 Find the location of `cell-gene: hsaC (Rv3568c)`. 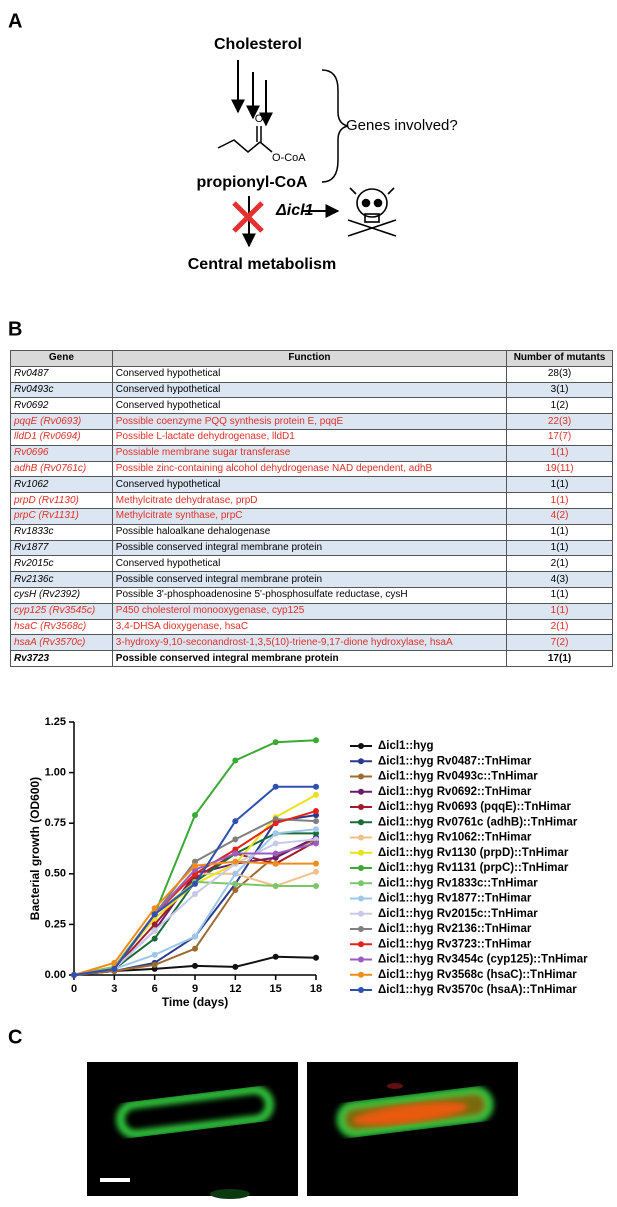

cell-gene: hsaC (Rv3568c) is located at coordinates (61, 627).